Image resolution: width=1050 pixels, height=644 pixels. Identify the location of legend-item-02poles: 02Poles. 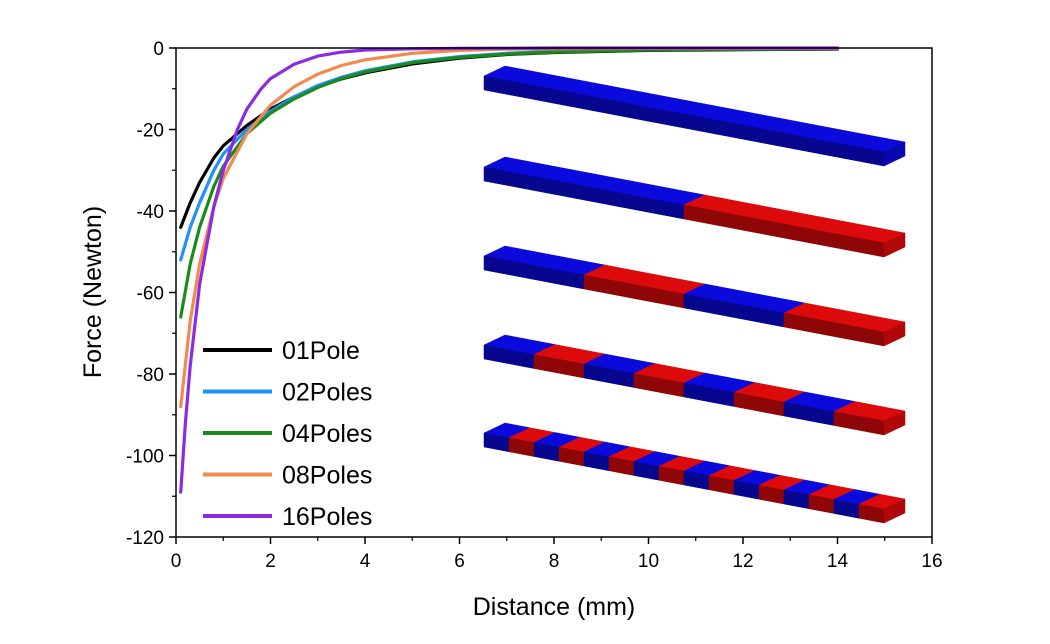
(287, 393).